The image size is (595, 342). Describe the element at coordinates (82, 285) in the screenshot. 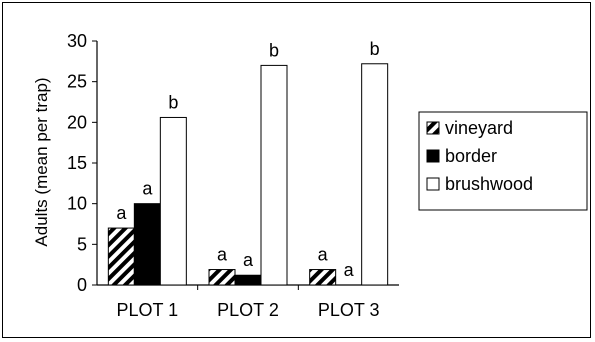

I see `y-tick-label: 0` at that location.